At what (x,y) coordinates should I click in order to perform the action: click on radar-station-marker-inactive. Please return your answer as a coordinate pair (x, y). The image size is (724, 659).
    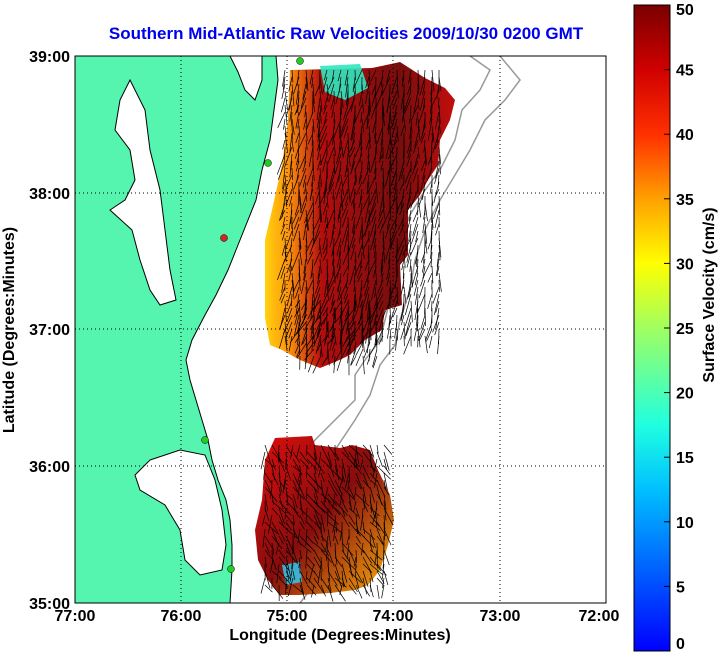
    Looking at the image, I should click on (224, 238).